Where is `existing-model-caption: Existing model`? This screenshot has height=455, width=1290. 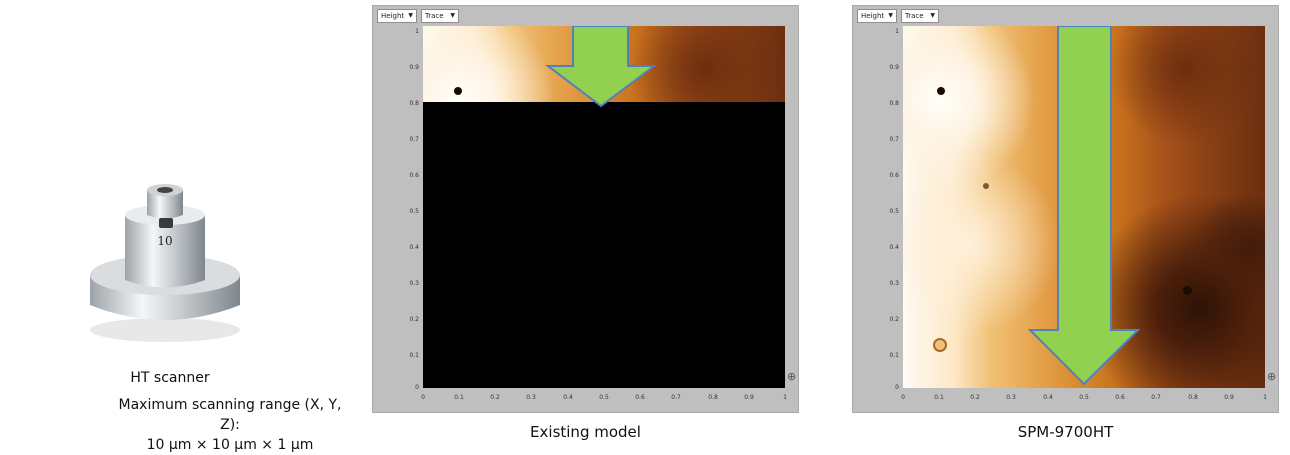 existing-model-caption: Existing model is located at coordinates (585, 432).